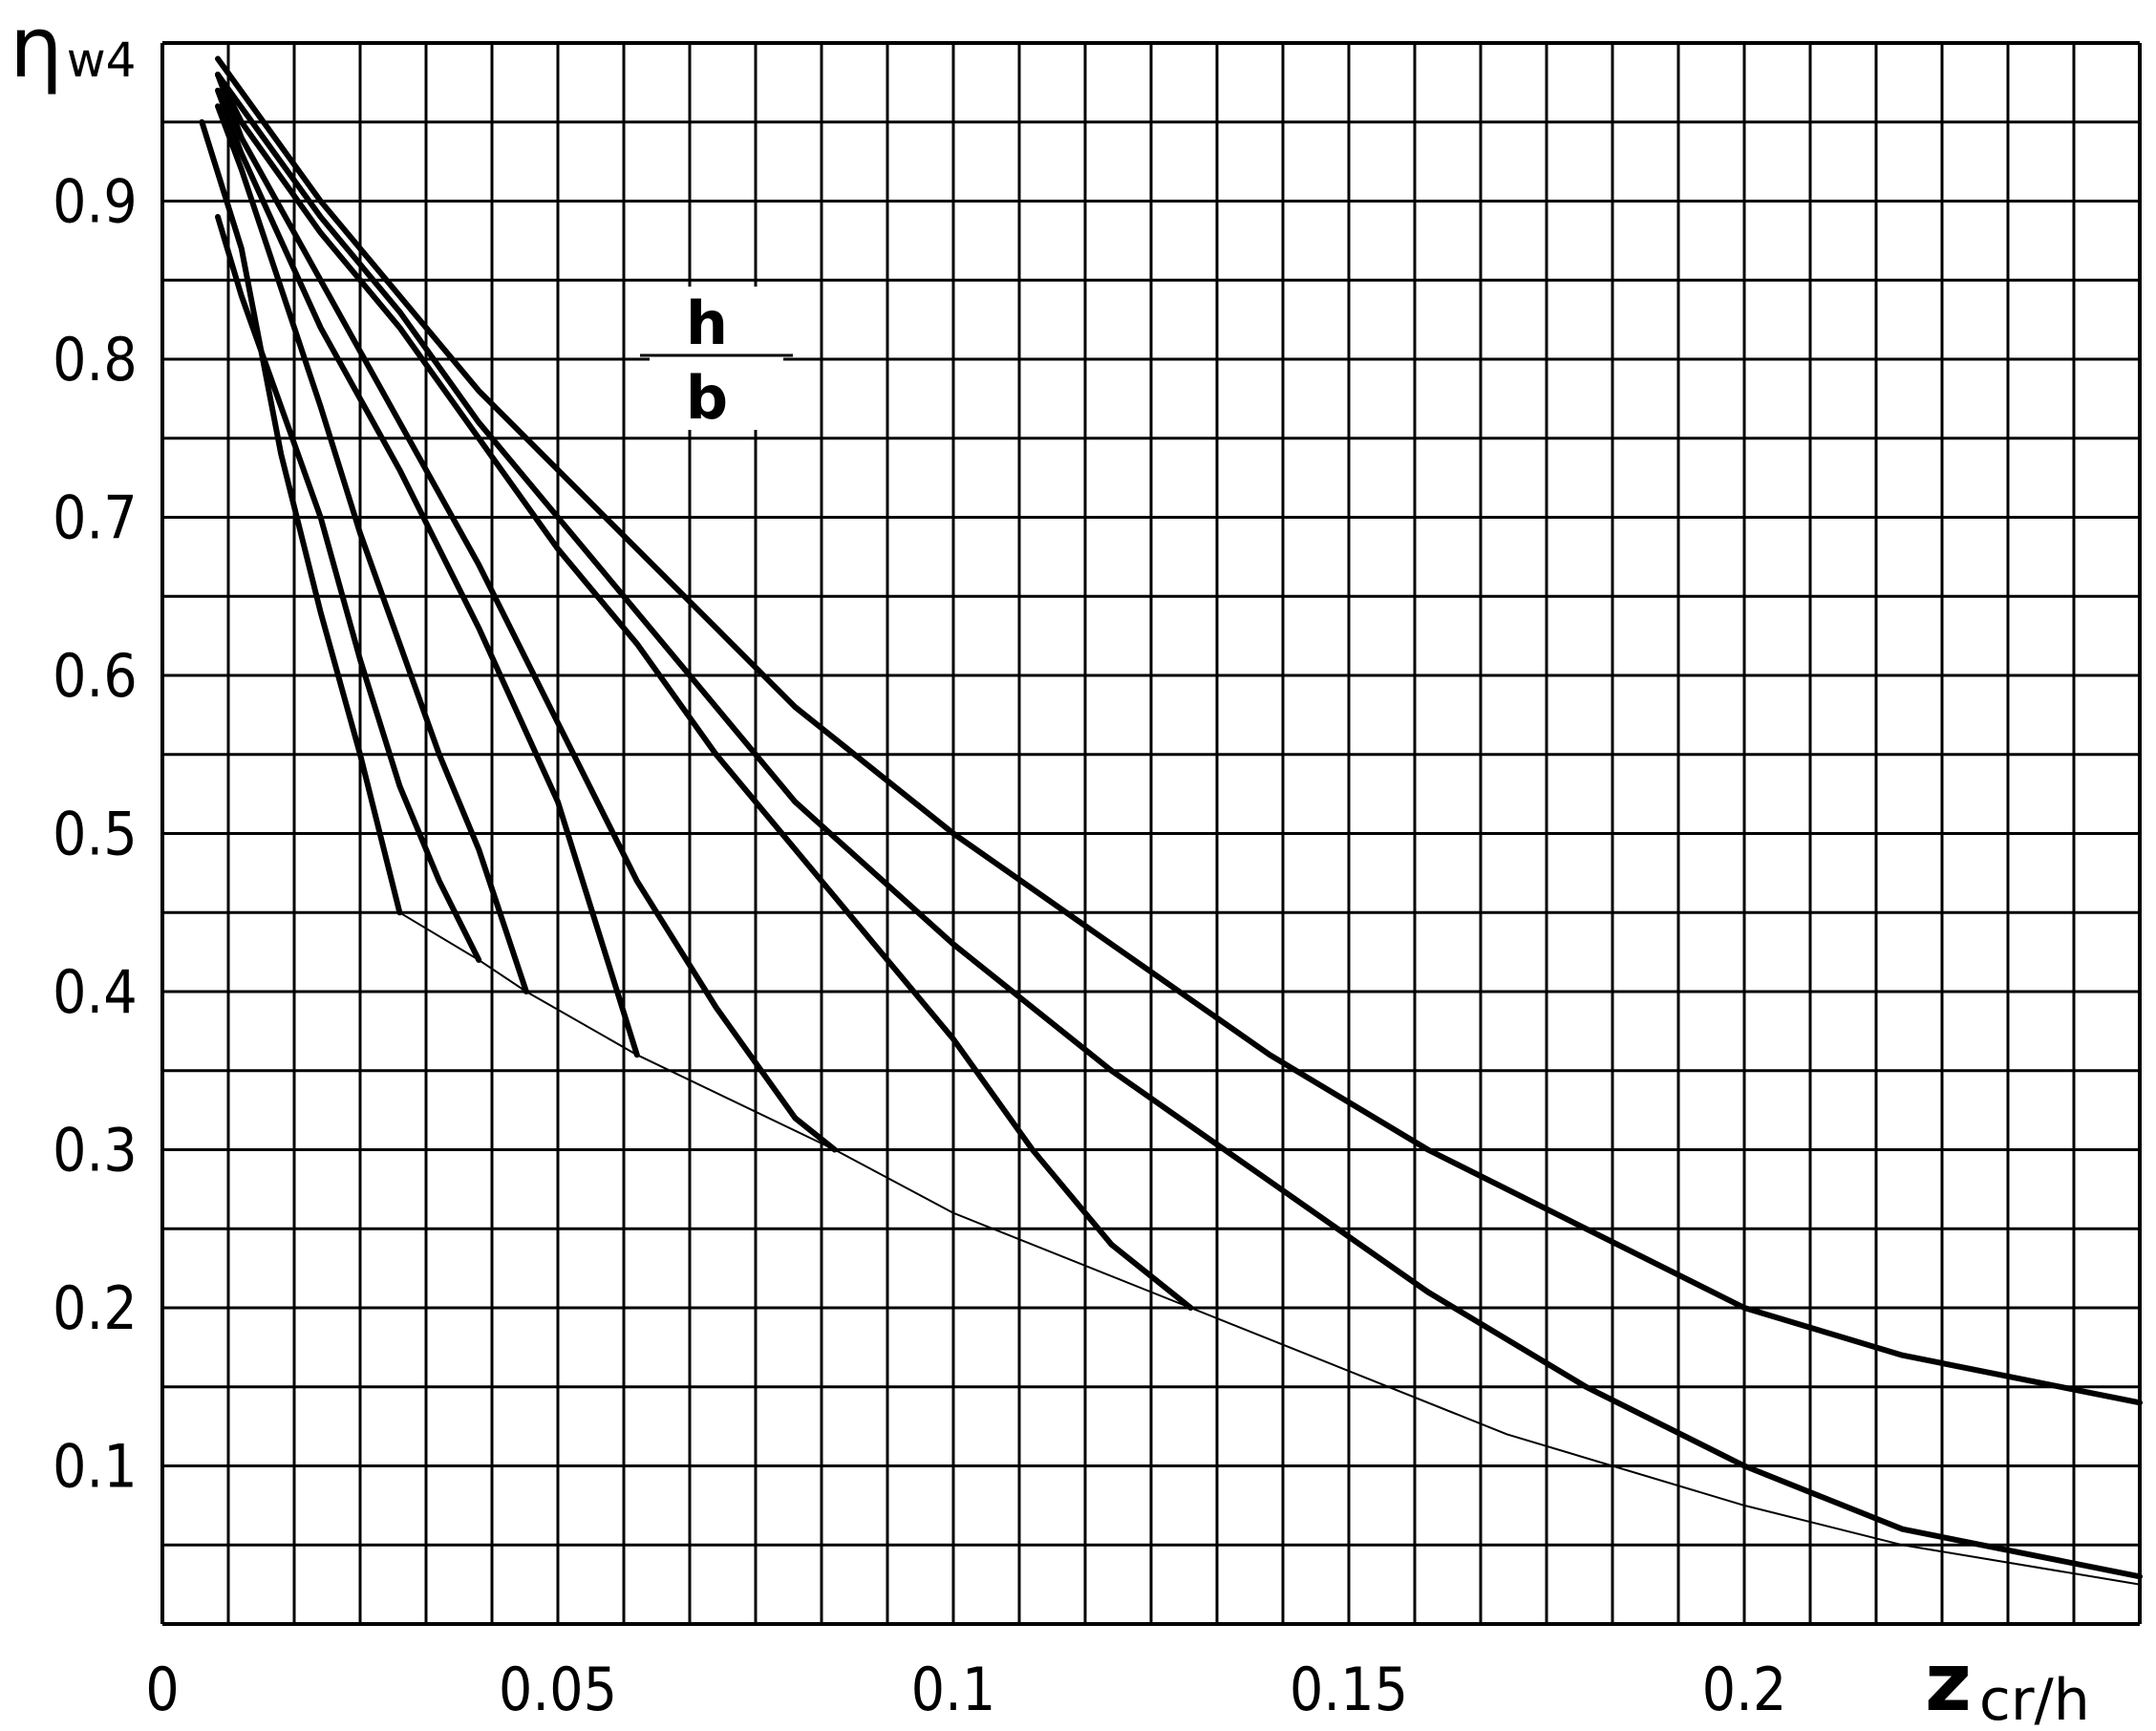  I want to click on y-tick-label: 0.4, so click(95, 992).